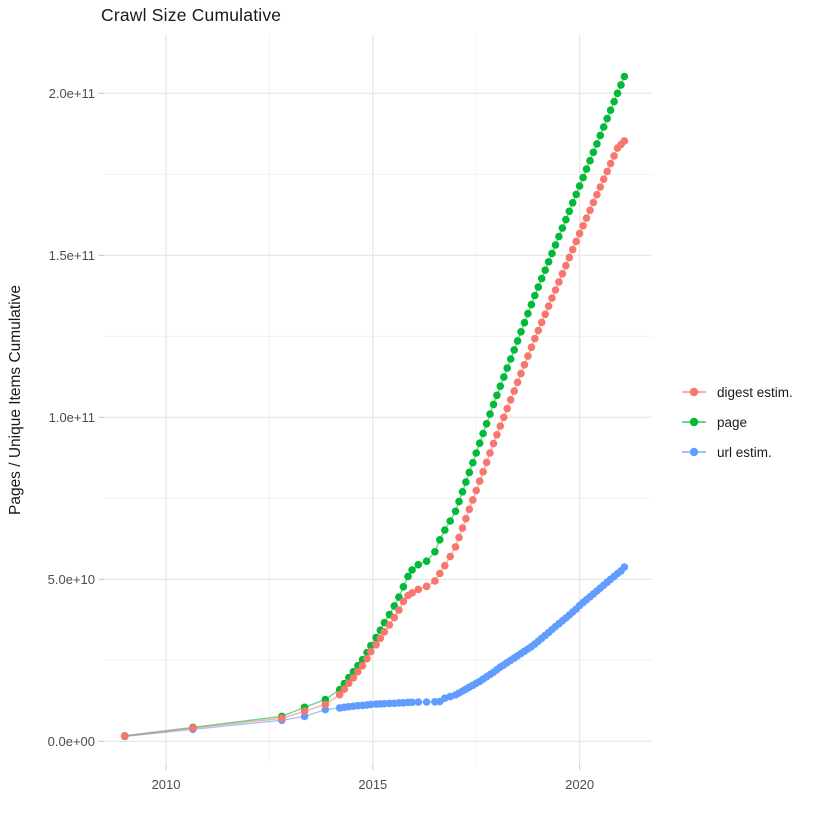 This screenshot has height=827, width=826. I want to click on legend-entry-page: page, so click(737, 422).